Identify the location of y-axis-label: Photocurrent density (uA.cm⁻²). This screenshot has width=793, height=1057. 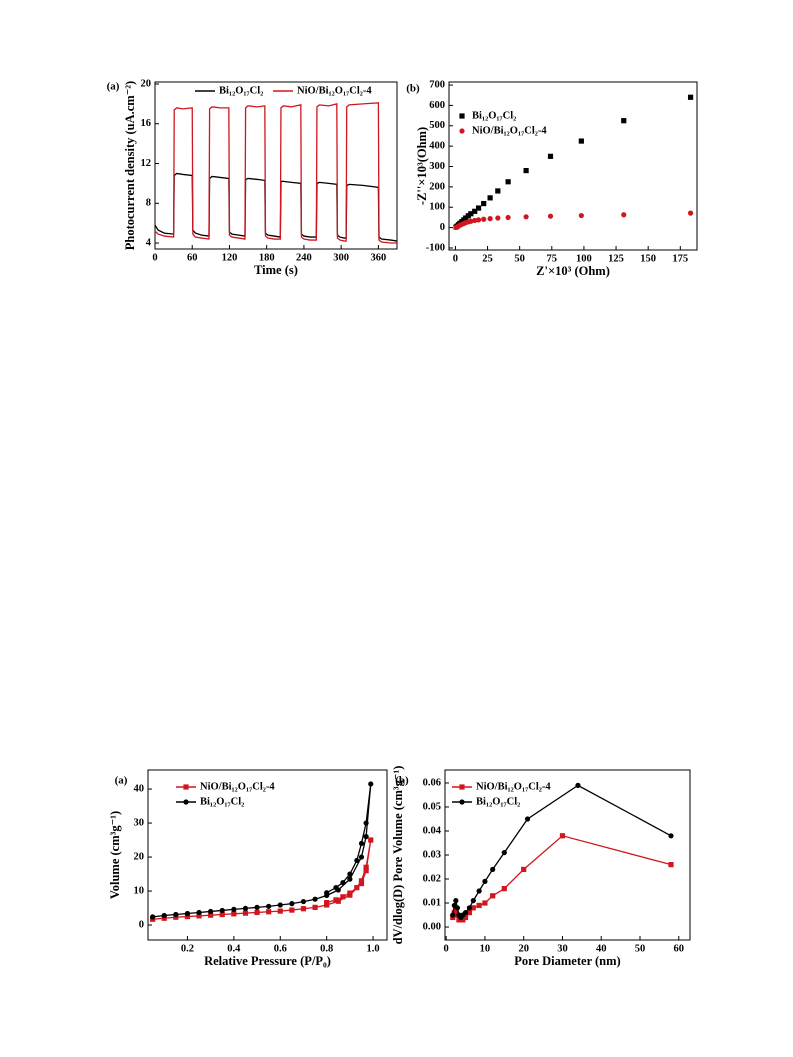
(130, 165).